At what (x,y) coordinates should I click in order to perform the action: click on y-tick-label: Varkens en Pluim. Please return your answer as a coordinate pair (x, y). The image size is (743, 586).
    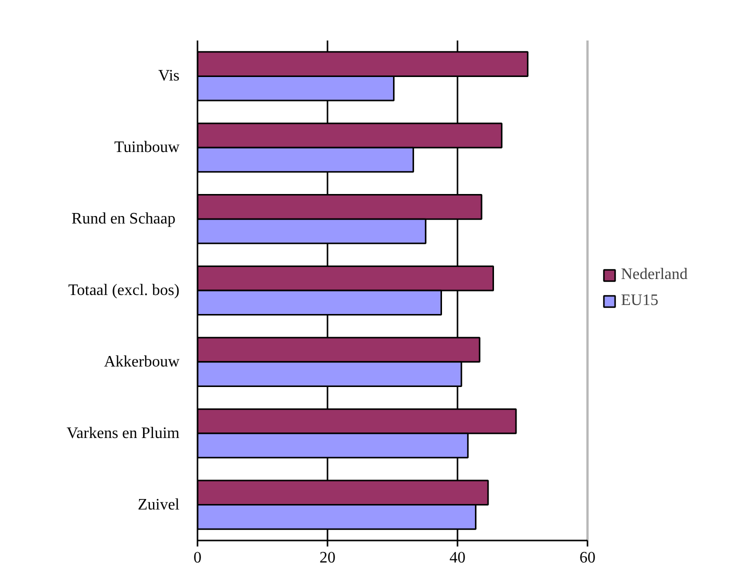
    Looking at the image, I should click on (123, 433).